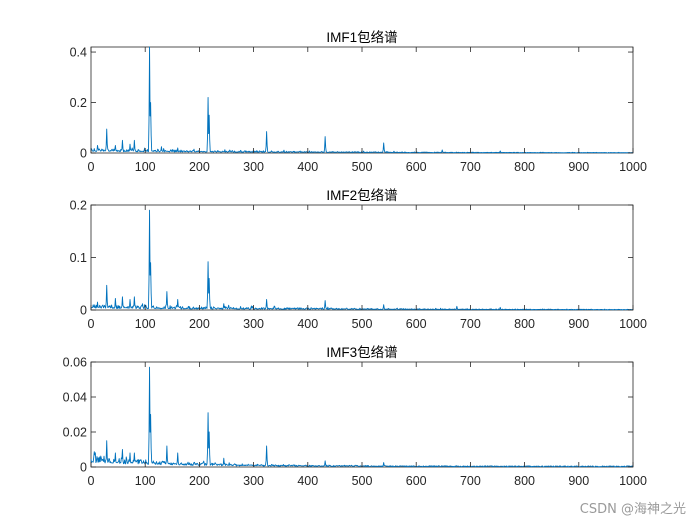 This screenshot has width=700, height=525. I want to click on y-tick-label: 0.02, so click(75, 433).